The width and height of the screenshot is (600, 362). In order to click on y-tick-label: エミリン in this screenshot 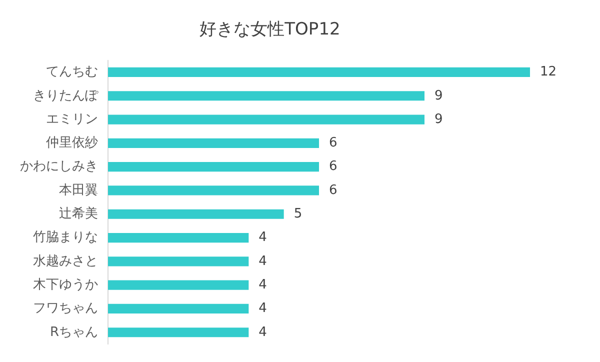, I will do `click(72, 119)`.